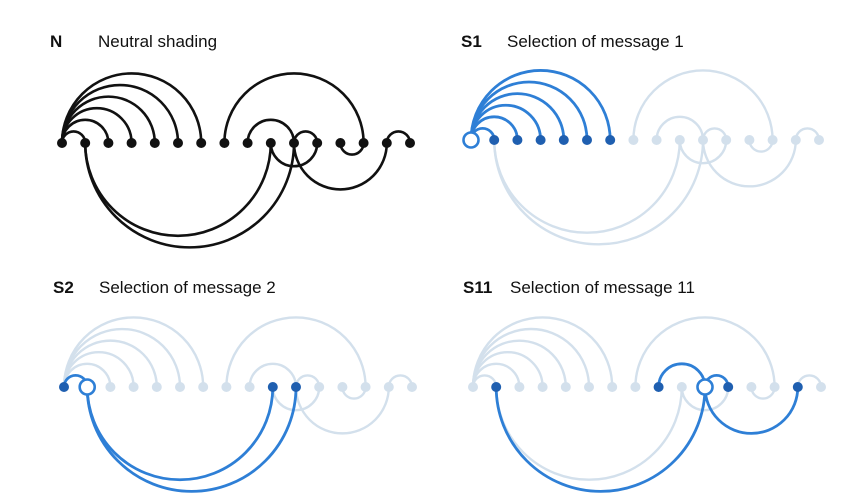  Describe the element at coordinates (187, 287) in the screenshot. I see `panel-title: Selection of message 2` at that location.